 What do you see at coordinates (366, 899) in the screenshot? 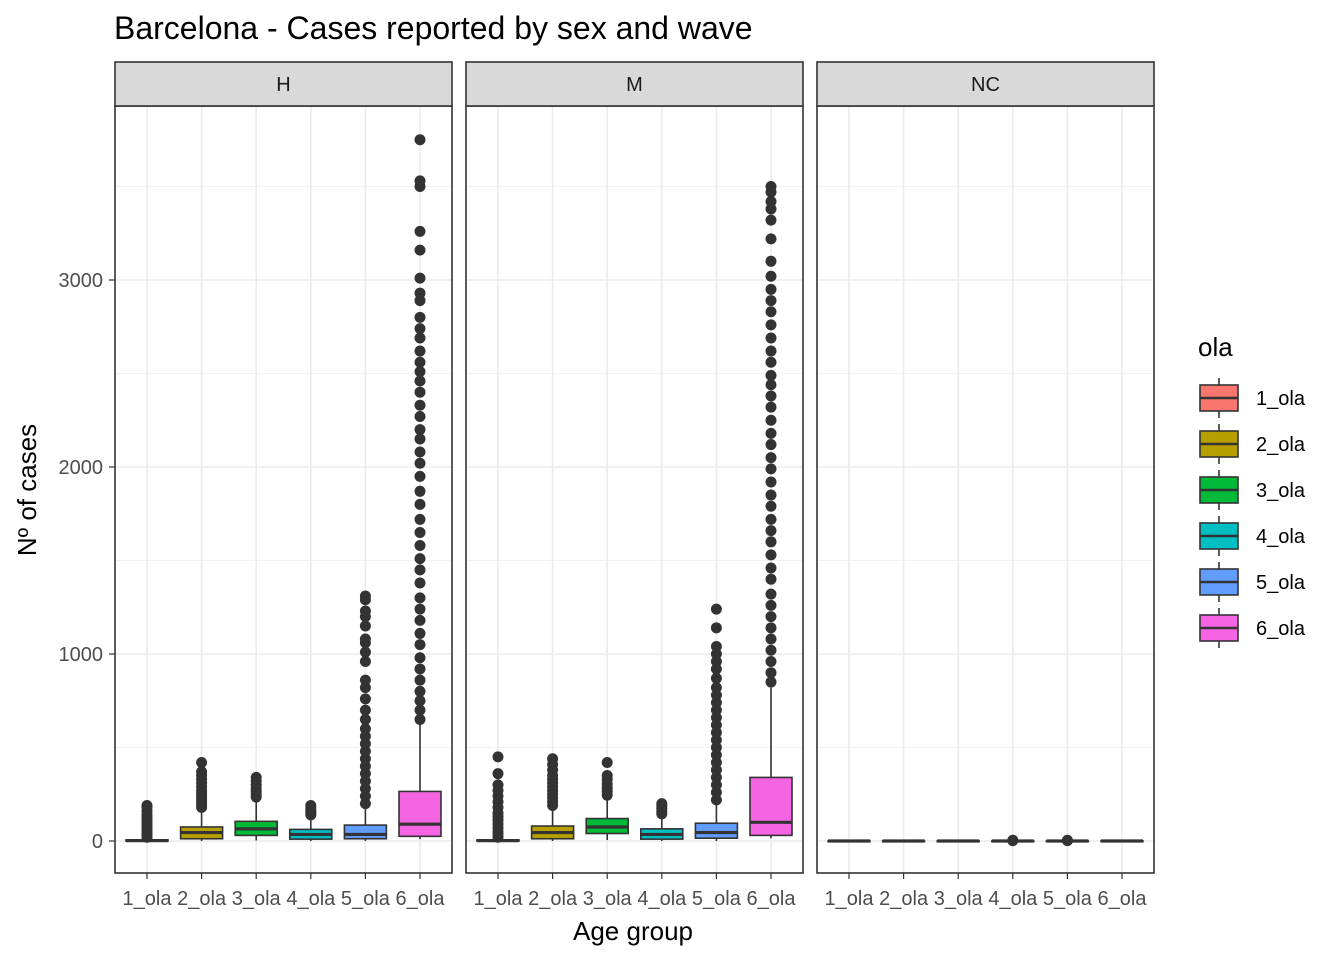
I see `x-tick-label: 5_ola` at bounding box center [366, 899].